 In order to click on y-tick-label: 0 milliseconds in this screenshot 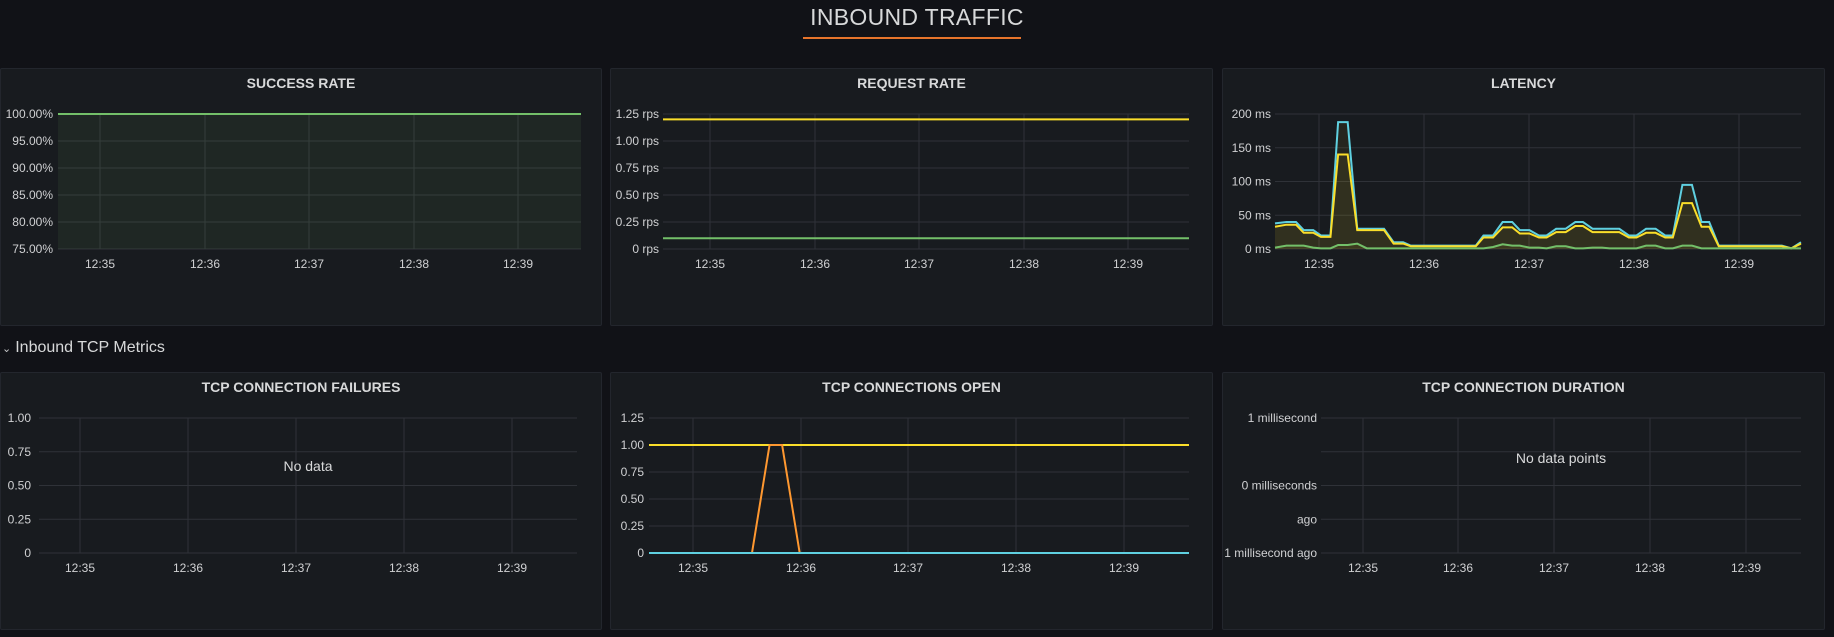, I will do `click(1279, 486)`.